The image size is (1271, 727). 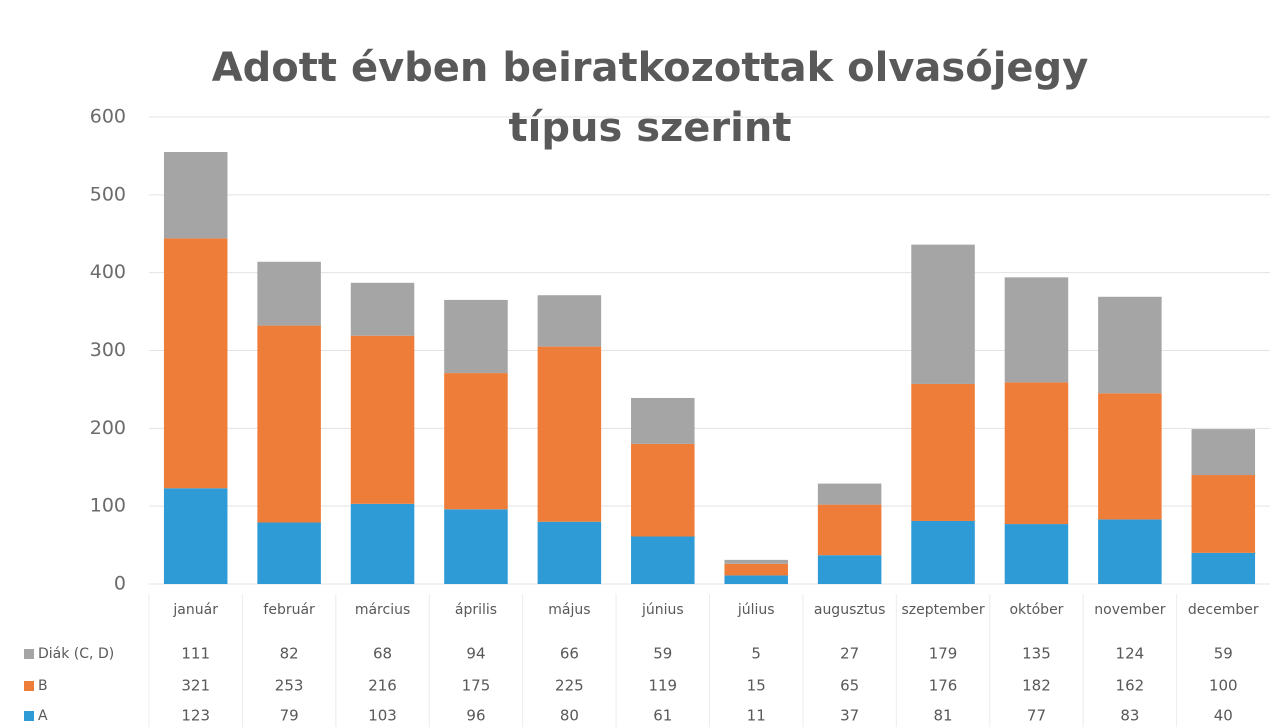 I want to click on table-cell: 94, so click(x=475, y=654).